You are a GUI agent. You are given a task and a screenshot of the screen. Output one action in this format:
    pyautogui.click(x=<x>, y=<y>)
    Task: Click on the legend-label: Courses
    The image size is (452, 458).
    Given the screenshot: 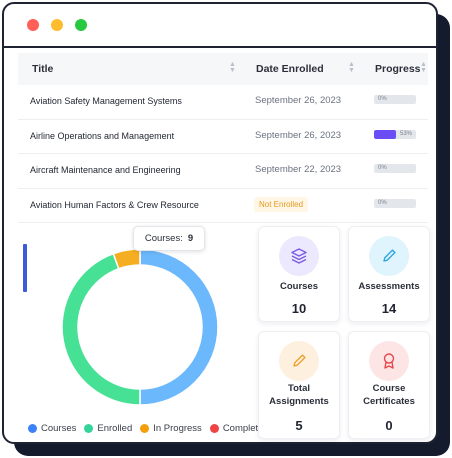 What is the action you would take?
    pyautogui.click(x=59, y=428)
    